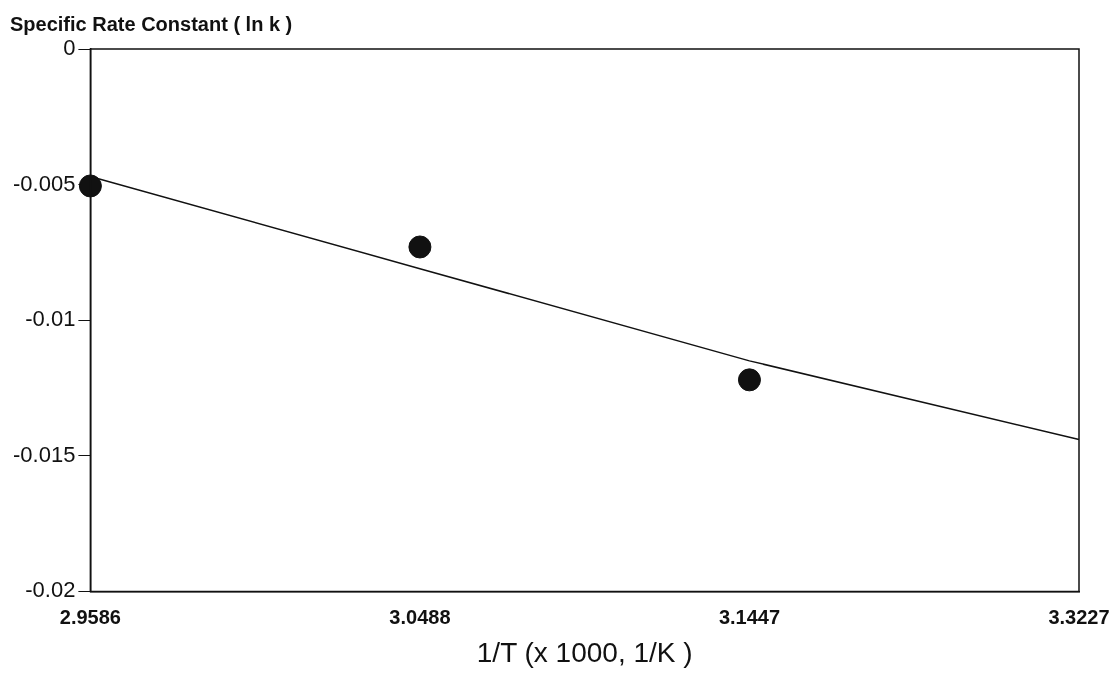  Describe the element at coordinates (44, 454) in the screenshot. I see `y-tick-label: -0.015` at that location.